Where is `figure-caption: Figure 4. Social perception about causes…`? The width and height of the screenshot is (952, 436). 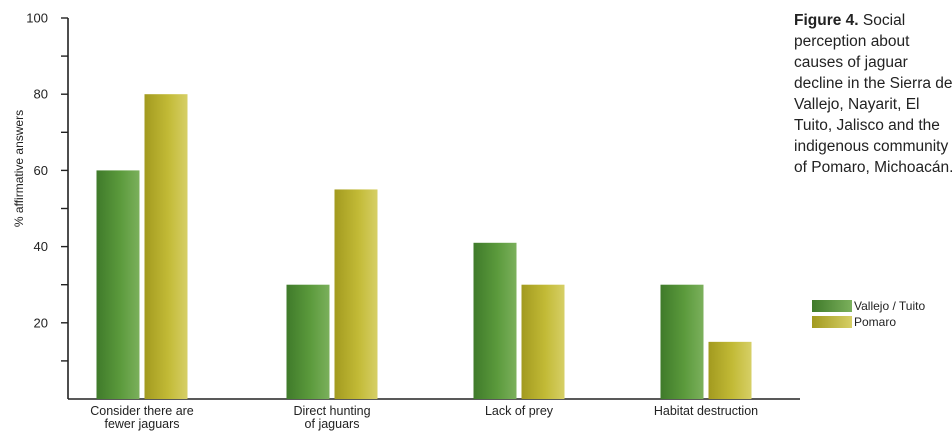 figure-caption: Figure 4. Social perception about causes… is located at coordinates (873, 94).